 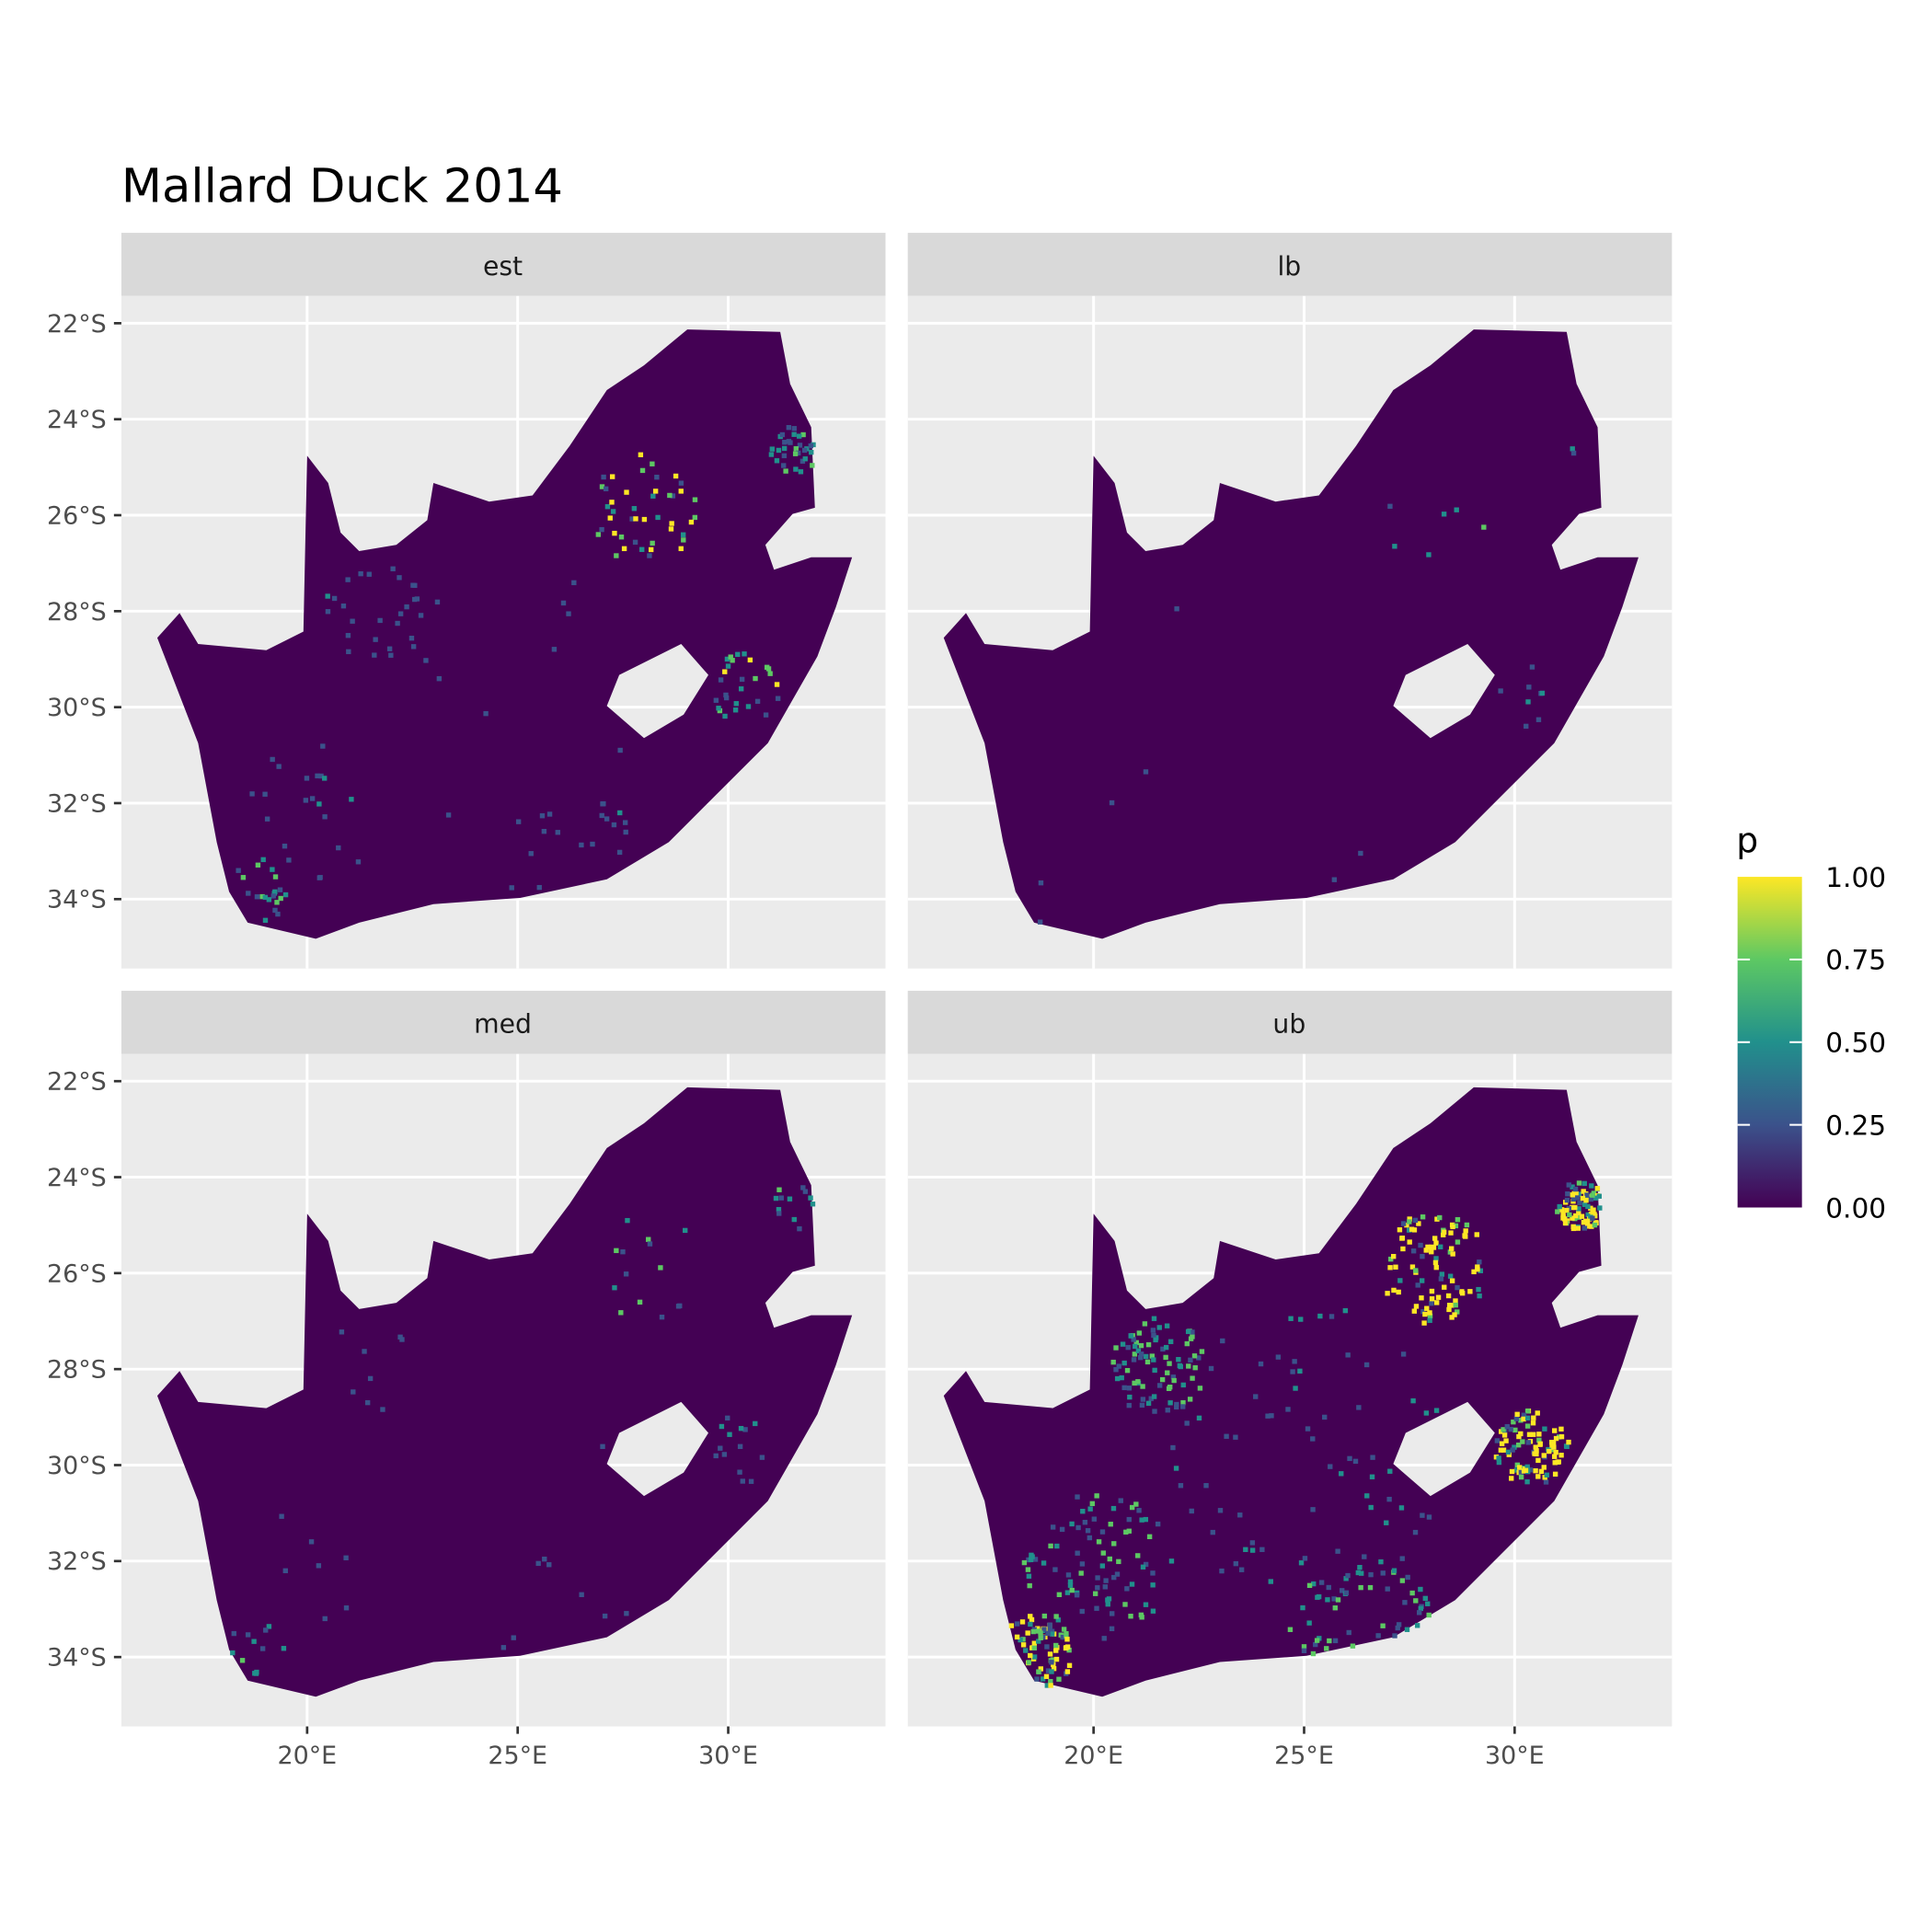 What do you see at coordinates (77, 803) in the screenshot?
I see `y-tick-label: 32°S` at bounding box center [77, 803].